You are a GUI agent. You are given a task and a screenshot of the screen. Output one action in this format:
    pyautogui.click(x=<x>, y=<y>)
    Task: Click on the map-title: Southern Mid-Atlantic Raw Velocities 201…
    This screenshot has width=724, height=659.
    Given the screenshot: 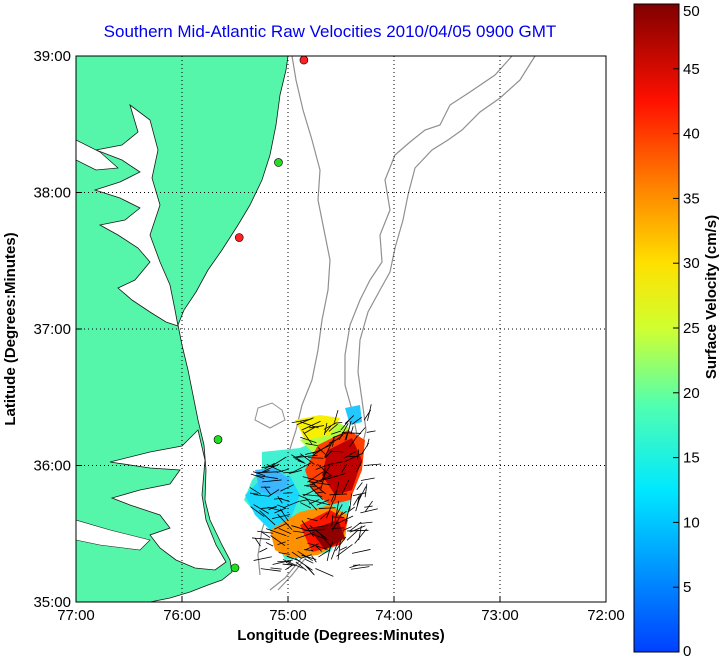 What is the action you would take?
    pyautogui.click(x=330, y=31)
    